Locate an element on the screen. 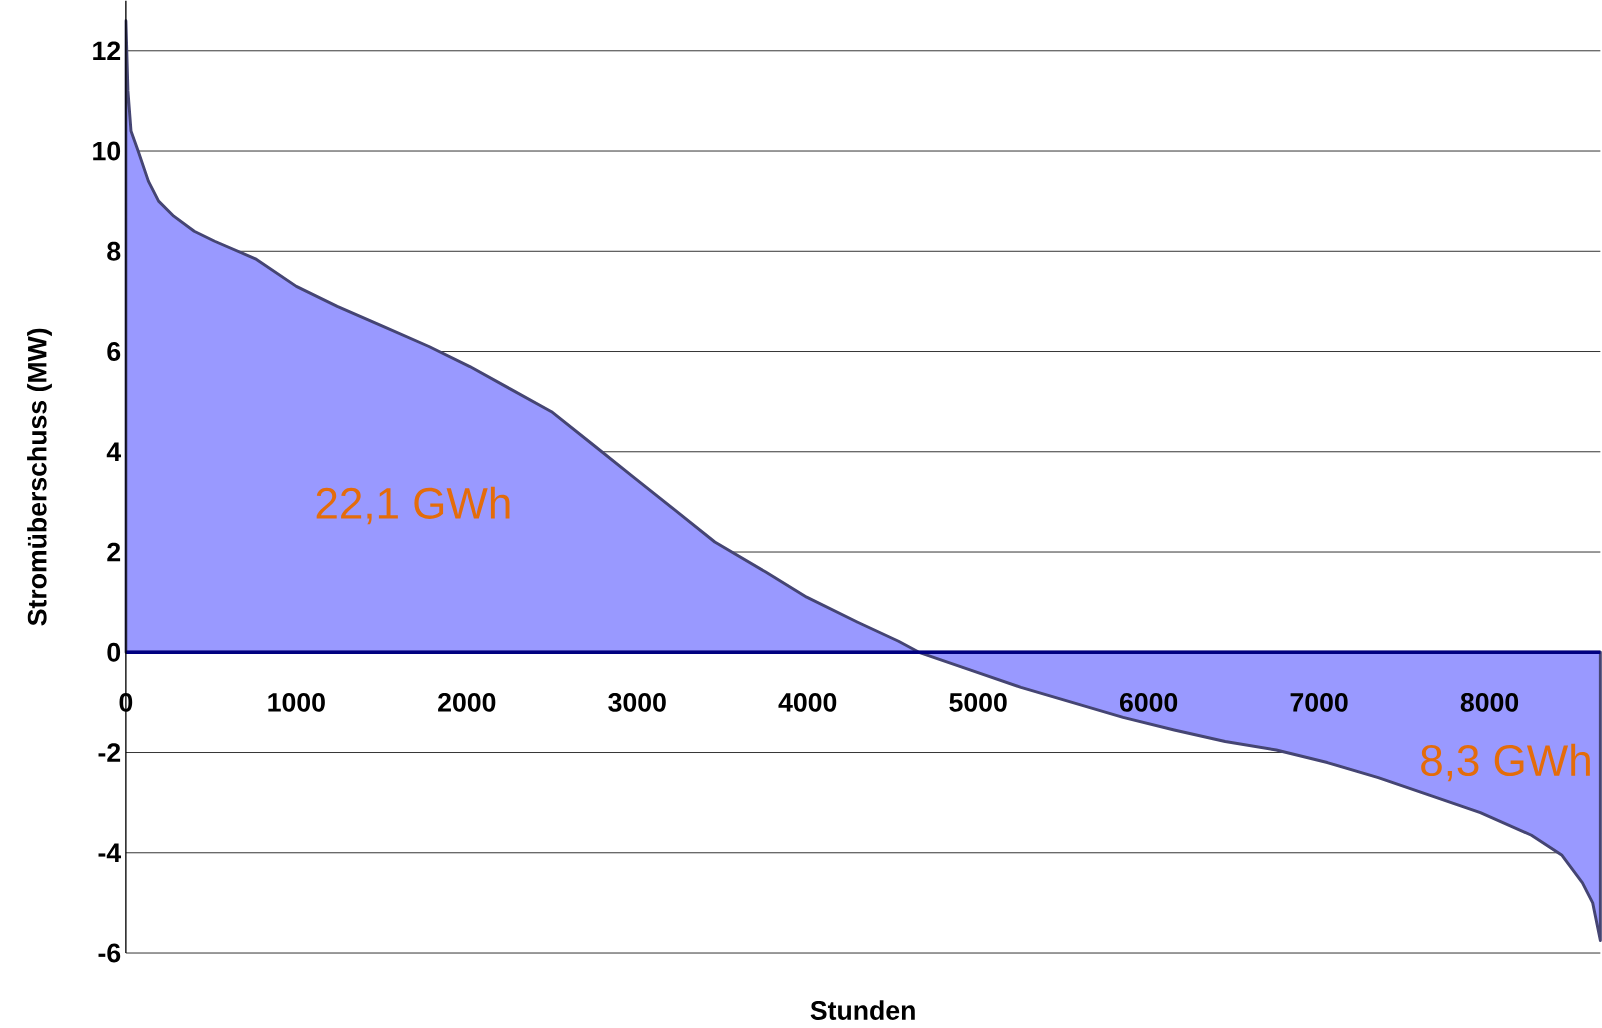 The image size is (1602, 1028). annotation: 8,3 GWh is located at coordinates (1505, 762).